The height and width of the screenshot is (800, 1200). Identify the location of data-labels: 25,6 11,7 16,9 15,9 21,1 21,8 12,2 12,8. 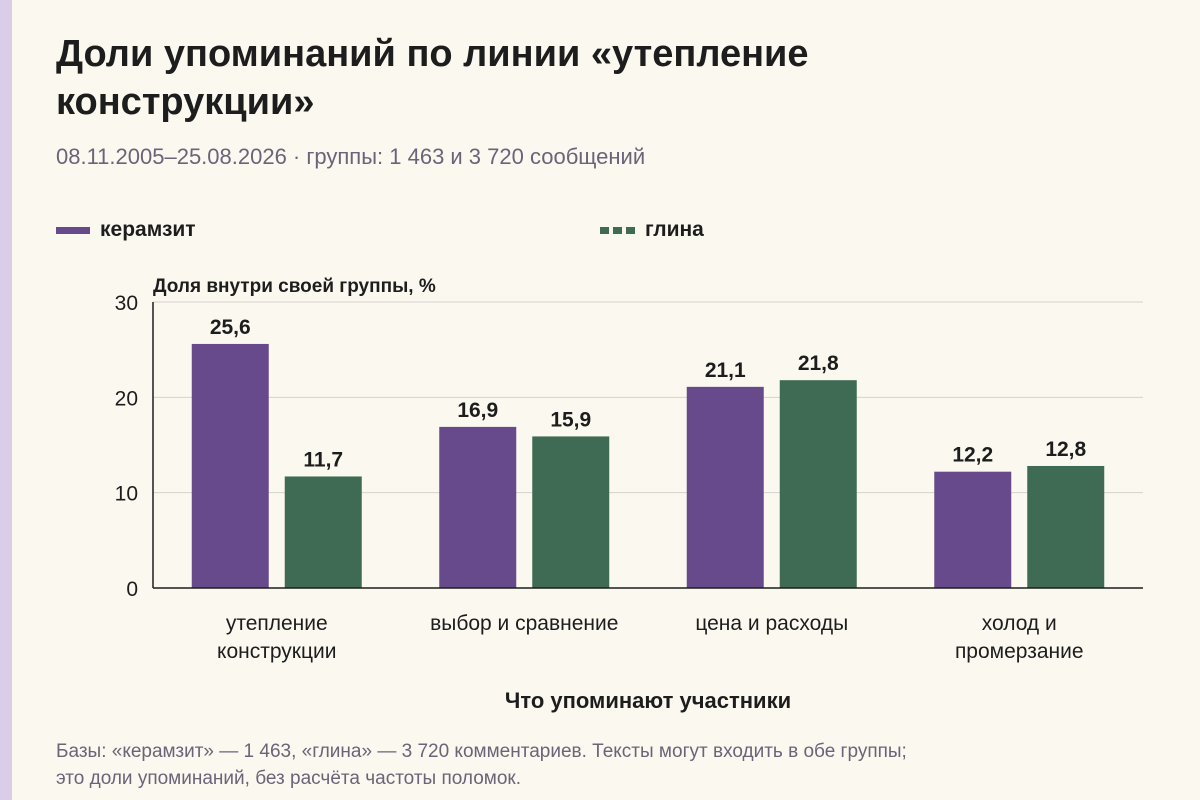
(648, 394).